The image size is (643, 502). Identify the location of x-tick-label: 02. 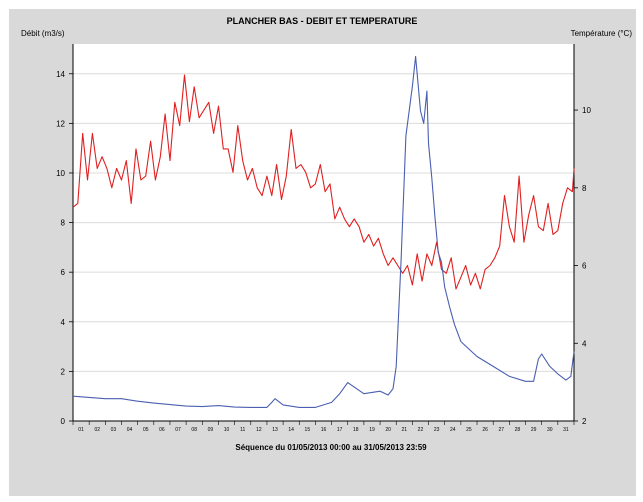
(97, 430).